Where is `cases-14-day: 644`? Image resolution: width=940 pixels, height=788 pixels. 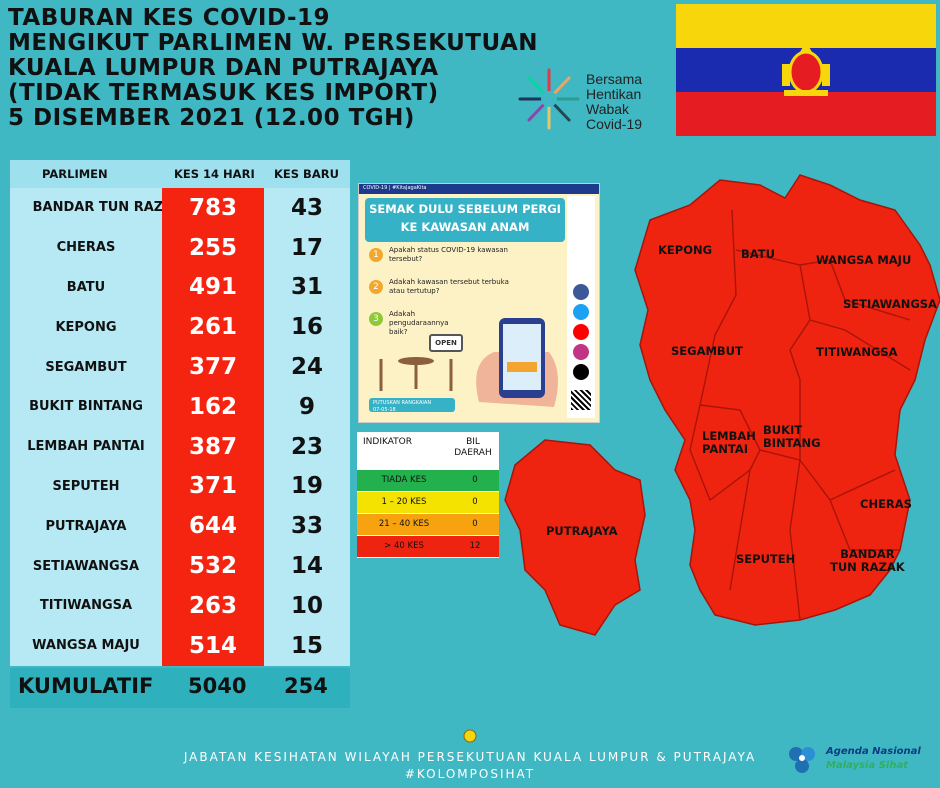 cases-14-day: 644 is located at coordinates (213, 526).